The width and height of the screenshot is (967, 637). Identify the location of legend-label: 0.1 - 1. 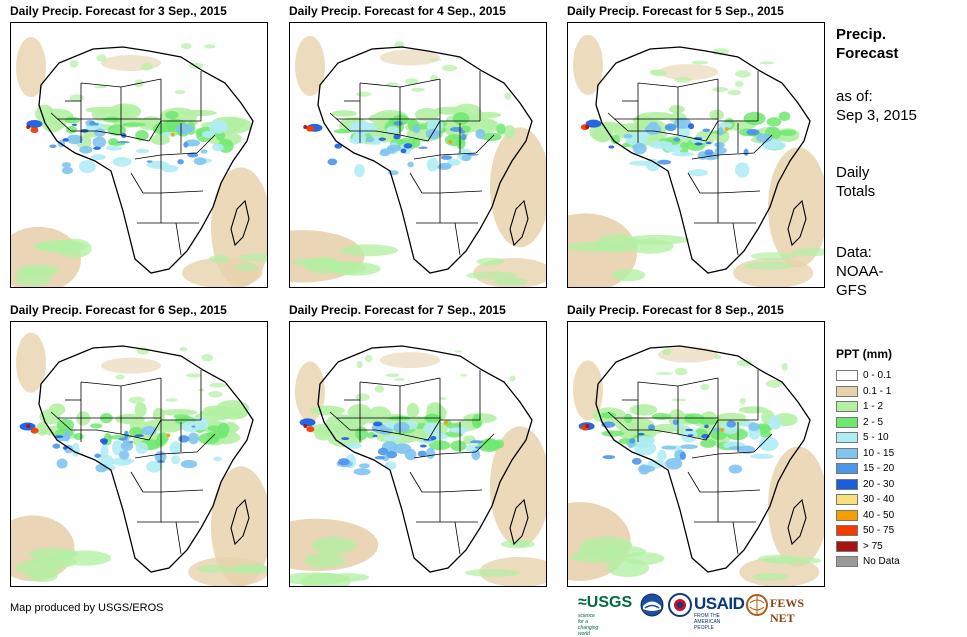
(877, 391).